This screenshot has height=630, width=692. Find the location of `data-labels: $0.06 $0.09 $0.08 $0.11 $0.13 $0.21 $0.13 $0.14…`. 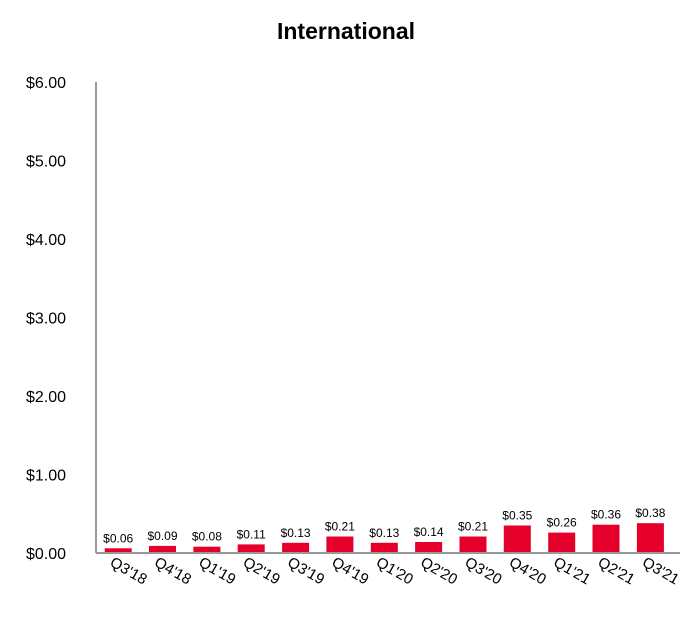

data-labels: $0.06 $0.09 $0.08 $0.11 $0.13 $0.21 $0.13 $0.14… is located at coordinates (384, 525).